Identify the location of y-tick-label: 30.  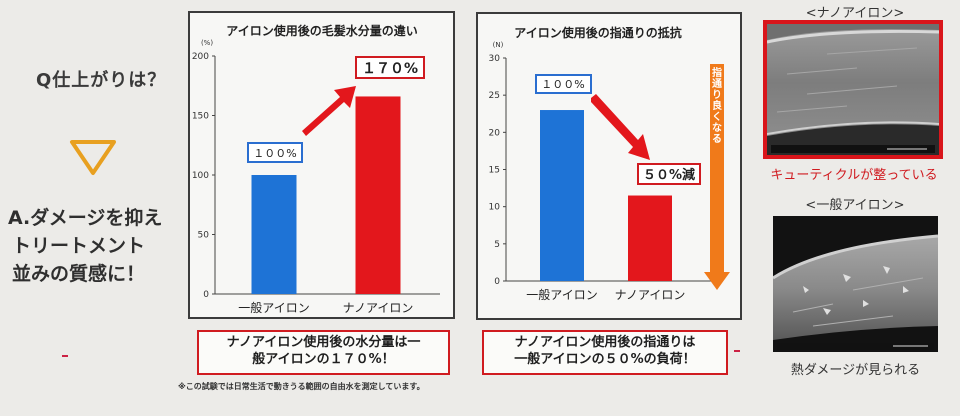
(495, 59).